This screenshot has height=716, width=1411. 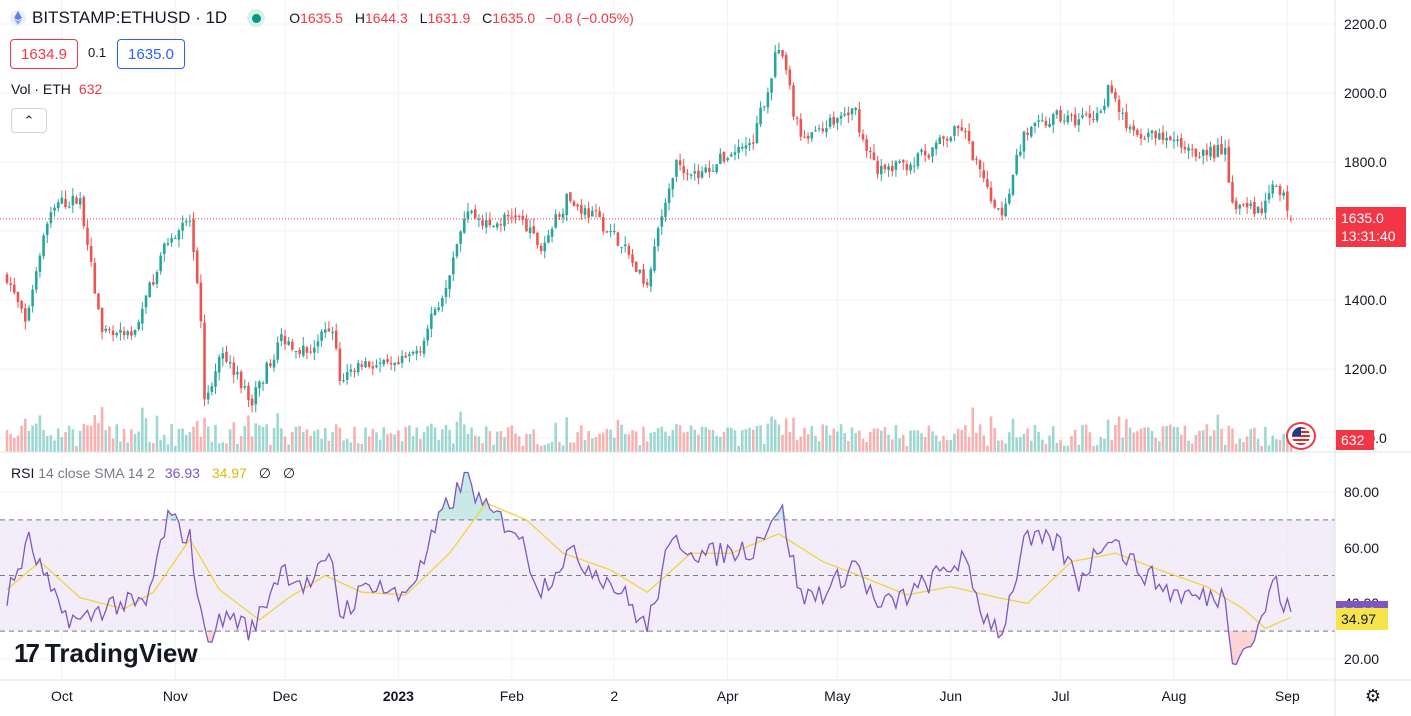 I want to click on symbol-title: BITSTAMP:ETHUSD · 1D, so click(x=130, y=17).